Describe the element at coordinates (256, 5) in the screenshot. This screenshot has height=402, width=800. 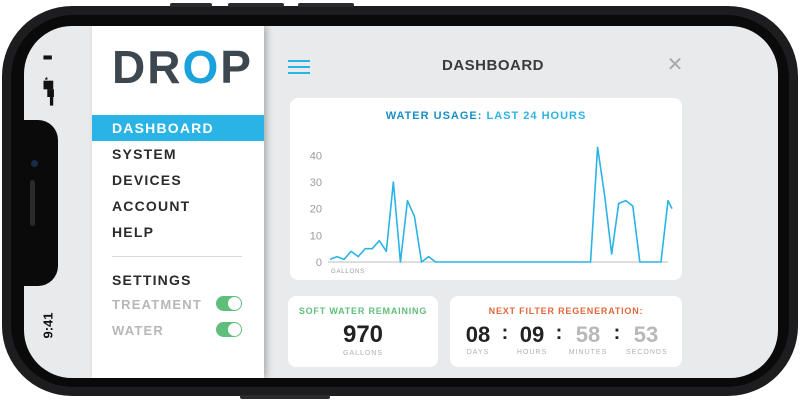
I see `volume-up-button` at that location.